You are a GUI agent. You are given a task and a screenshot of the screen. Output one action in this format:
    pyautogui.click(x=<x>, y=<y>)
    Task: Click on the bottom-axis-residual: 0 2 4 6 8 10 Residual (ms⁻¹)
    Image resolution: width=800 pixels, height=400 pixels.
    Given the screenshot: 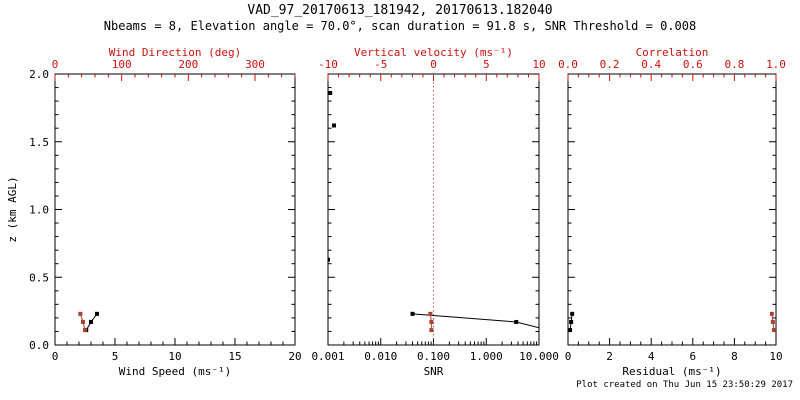 What is the action you would take?
    pyautogui.click(x=674, y=358)
    